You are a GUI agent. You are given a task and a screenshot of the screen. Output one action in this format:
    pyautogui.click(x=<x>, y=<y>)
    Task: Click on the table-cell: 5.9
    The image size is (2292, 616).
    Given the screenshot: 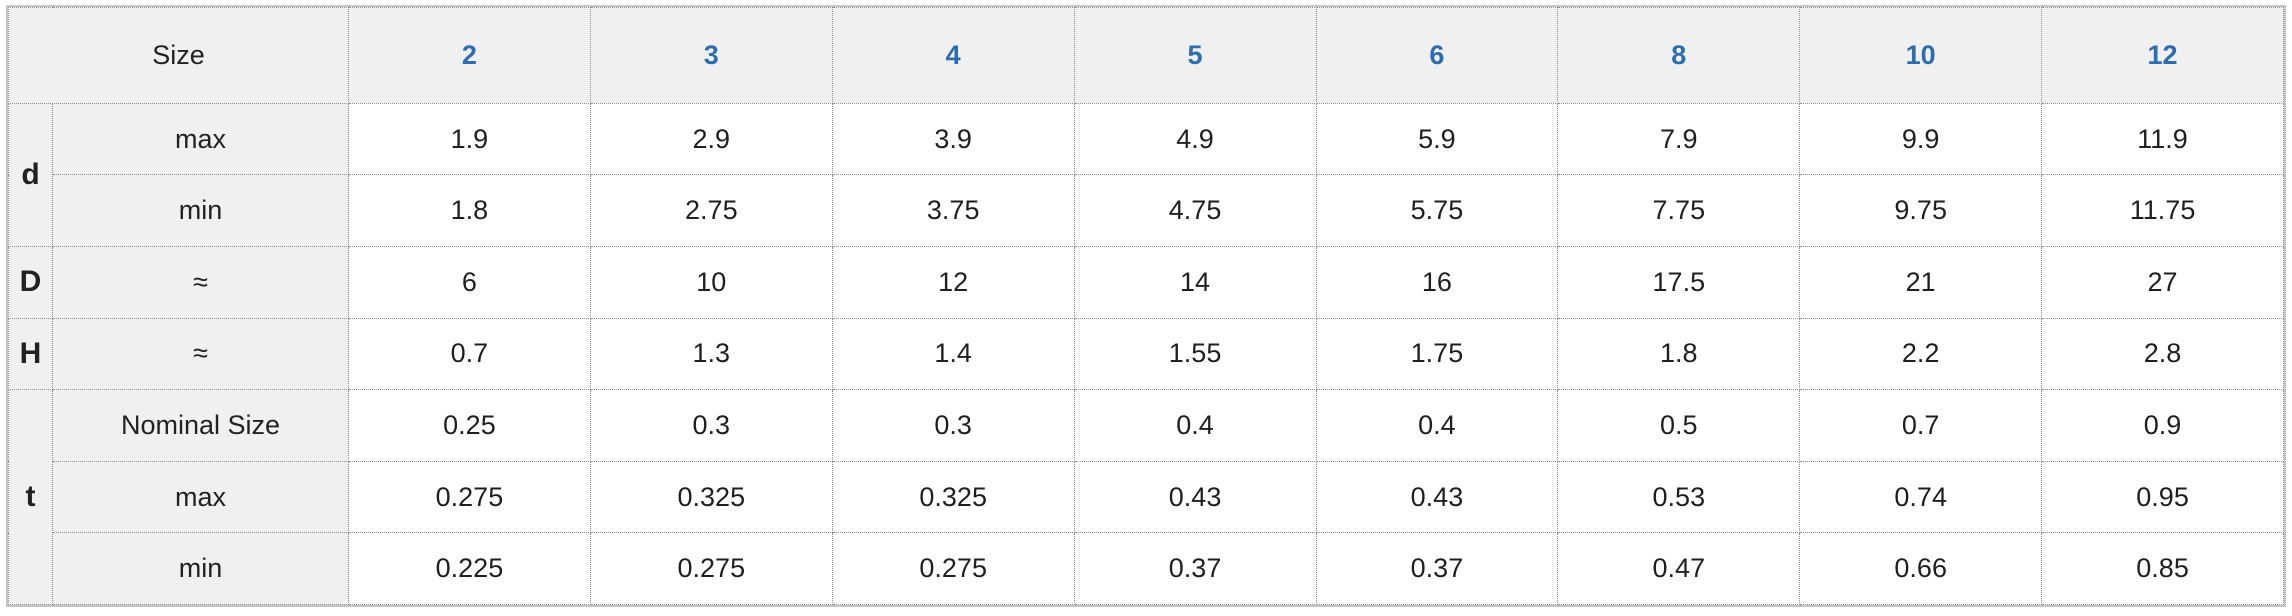 What is the action you would take?
    pyautogui.click(x=1437, y=139)
    